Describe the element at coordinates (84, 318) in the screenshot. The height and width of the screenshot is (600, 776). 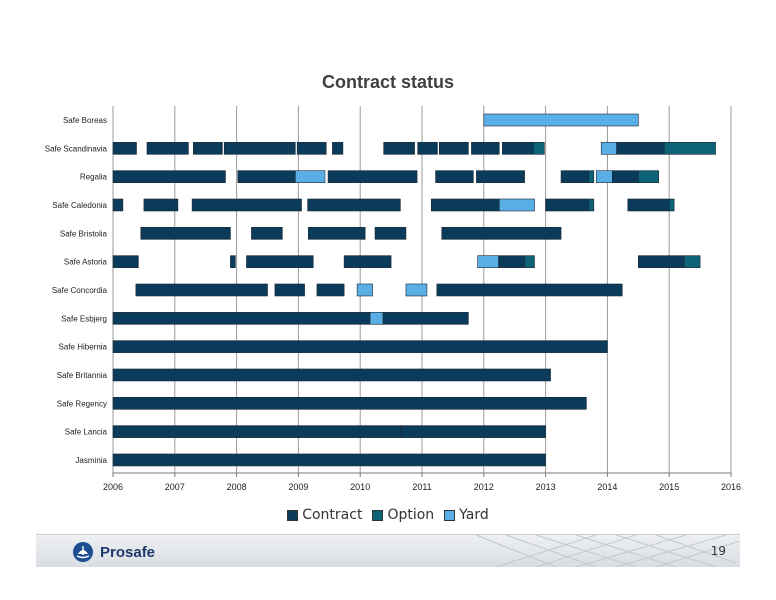
I see `y-category-label: Safe Esbjerg` at that location.